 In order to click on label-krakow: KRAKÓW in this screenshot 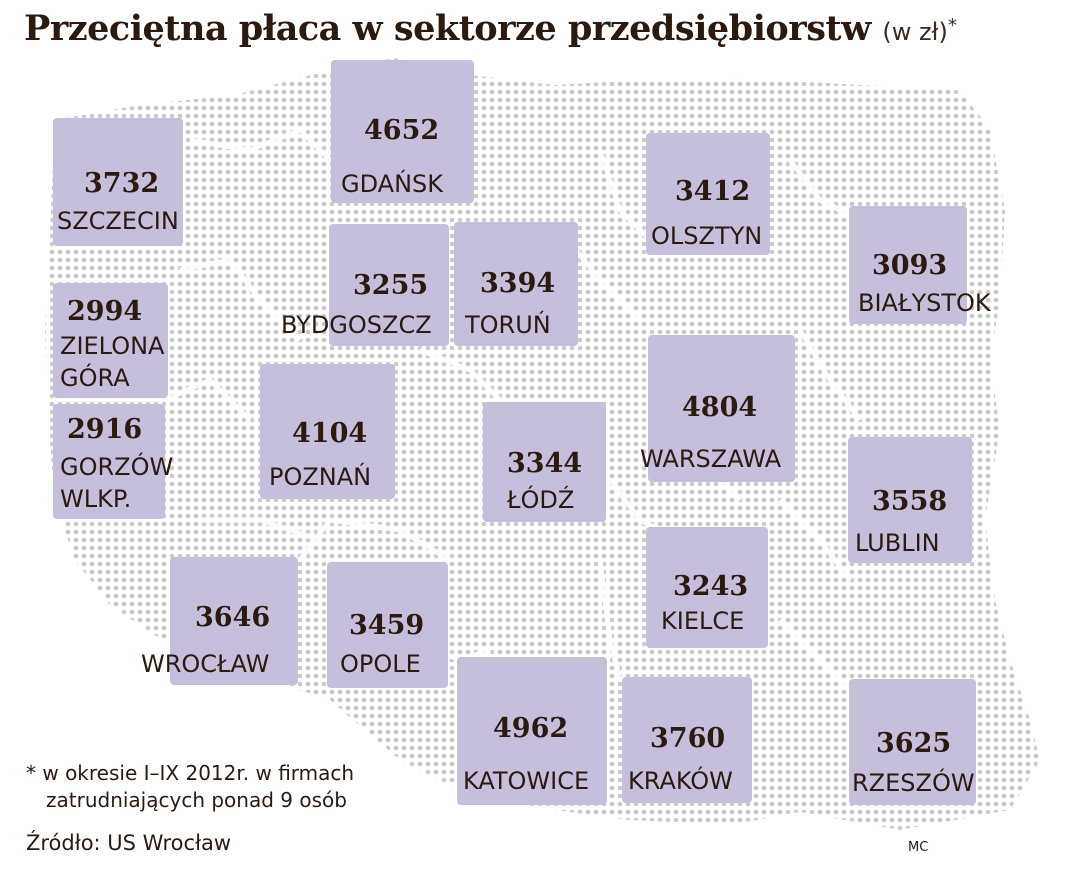, I will do `click(680, 781)`.